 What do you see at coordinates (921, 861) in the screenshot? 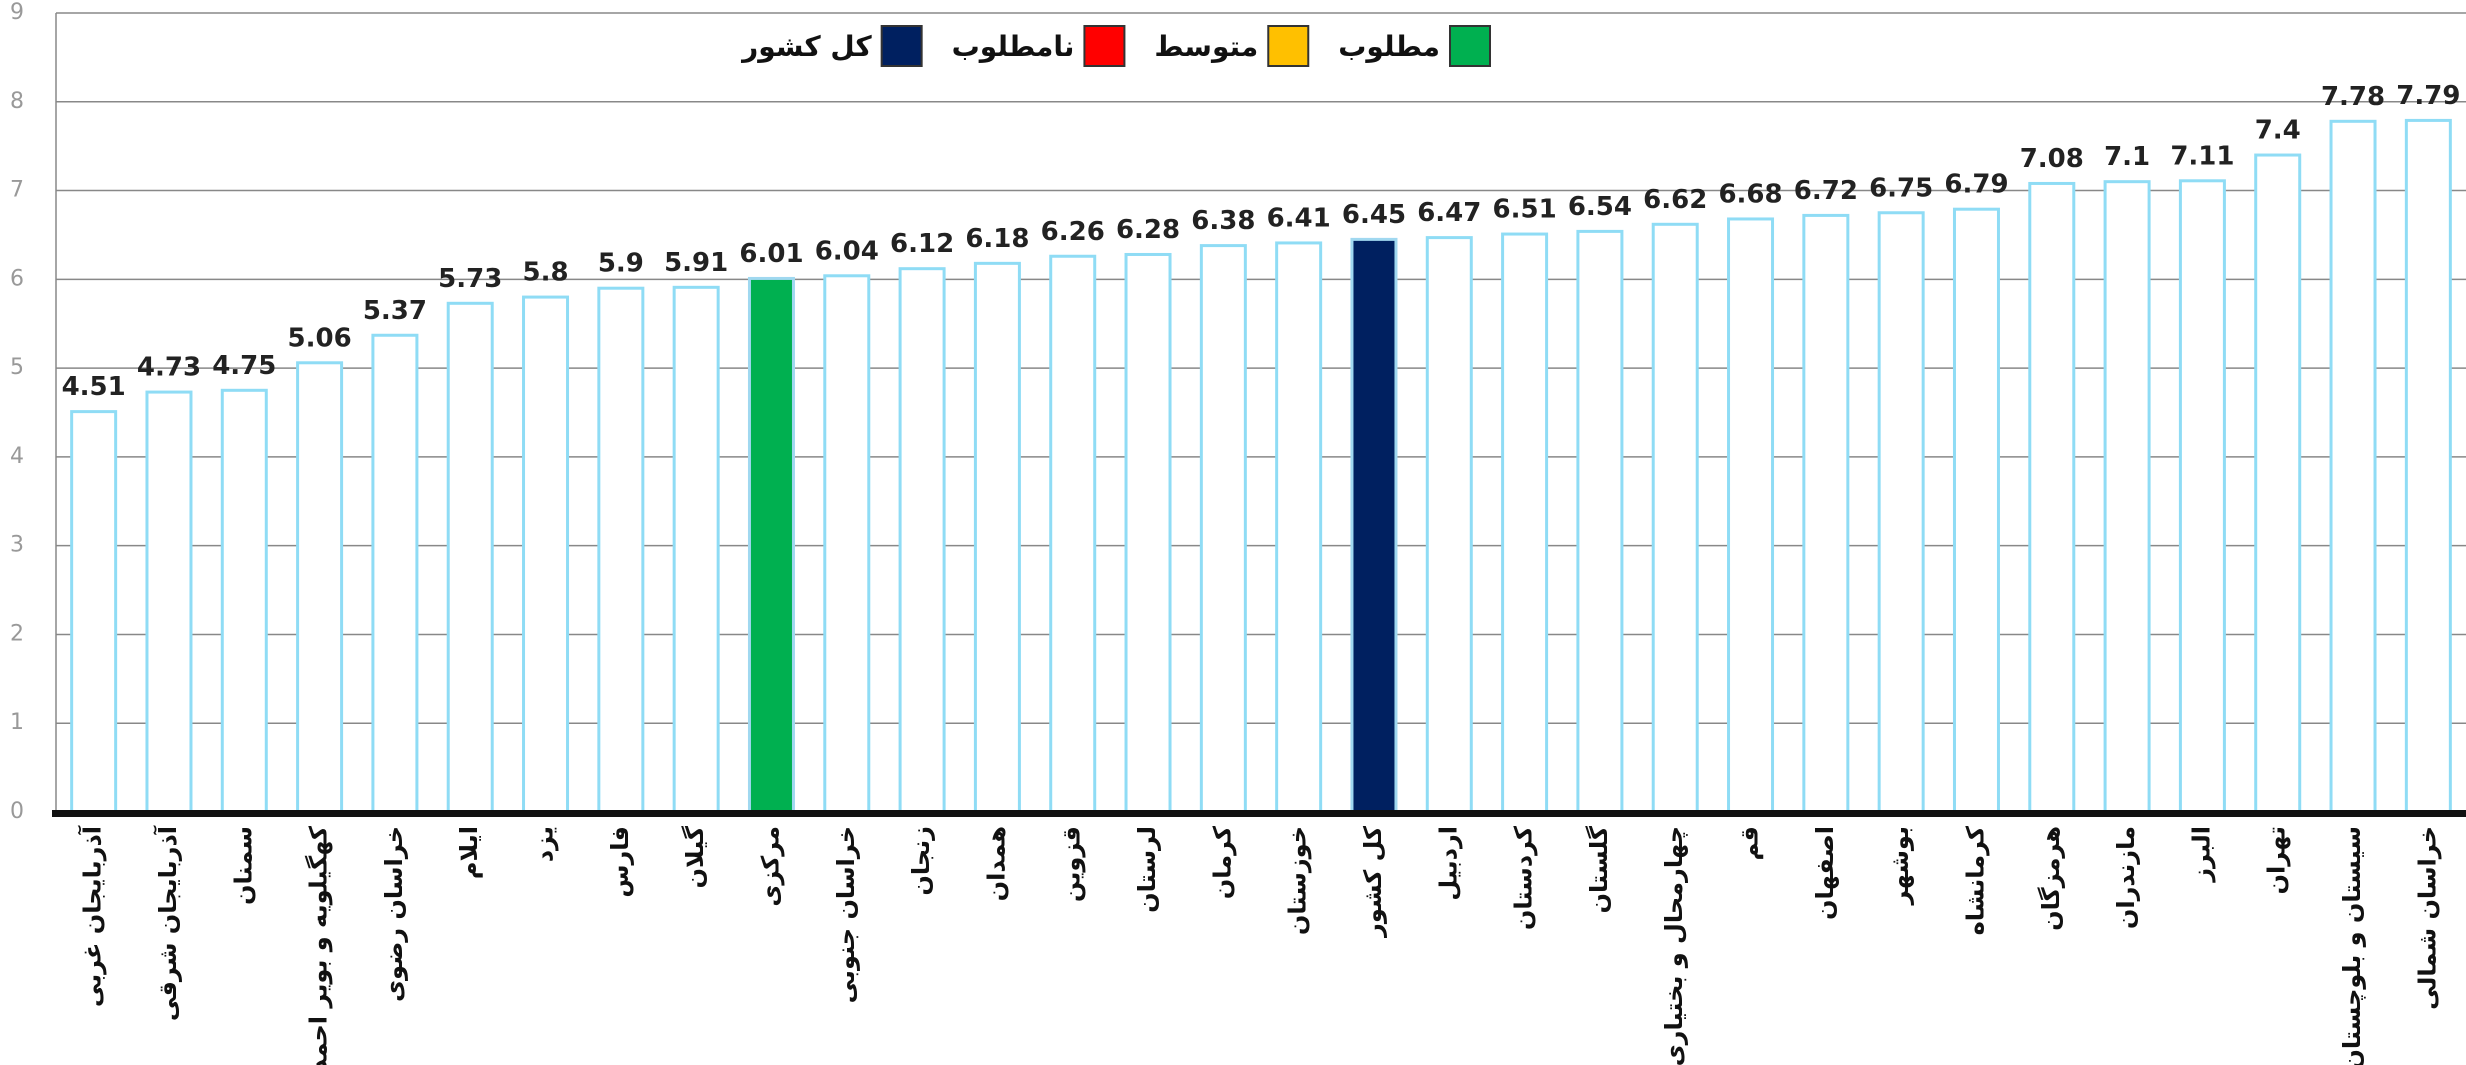
I see `x-tick-label: زنجان` at bounding box center [921, 861].